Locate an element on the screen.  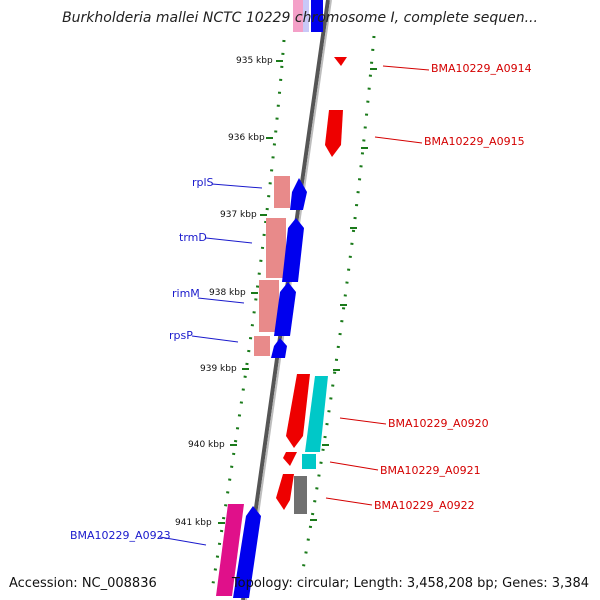
gene-bma10229-a0921 is located at coordinates (290, 459).